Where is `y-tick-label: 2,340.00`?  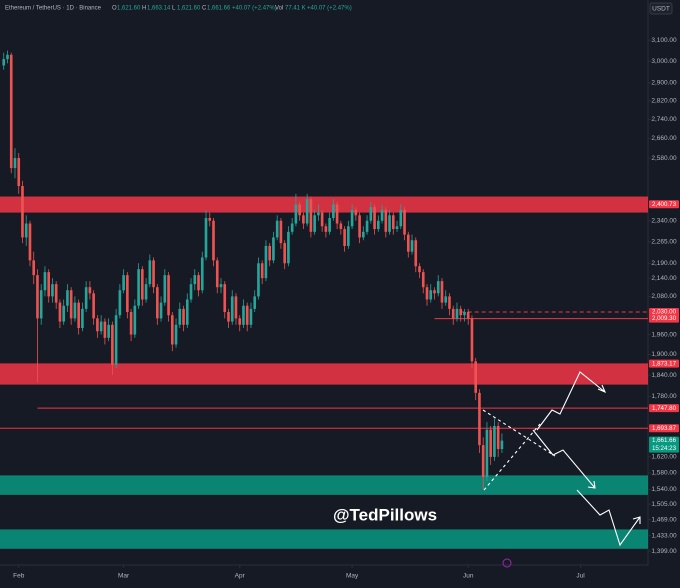 y-tick-label: 2,340.00 is located at coordinates (664, 220).